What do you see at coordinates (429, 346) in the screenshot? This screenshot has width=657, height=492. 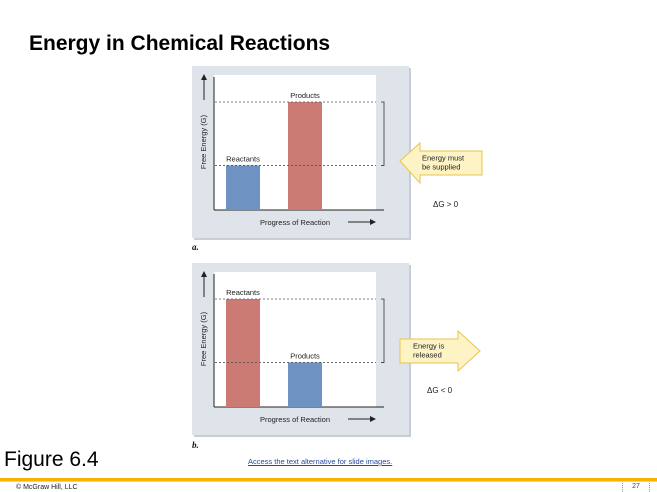 I see `callout-text-line-1: Energy is` at bounding box center [429, 346].